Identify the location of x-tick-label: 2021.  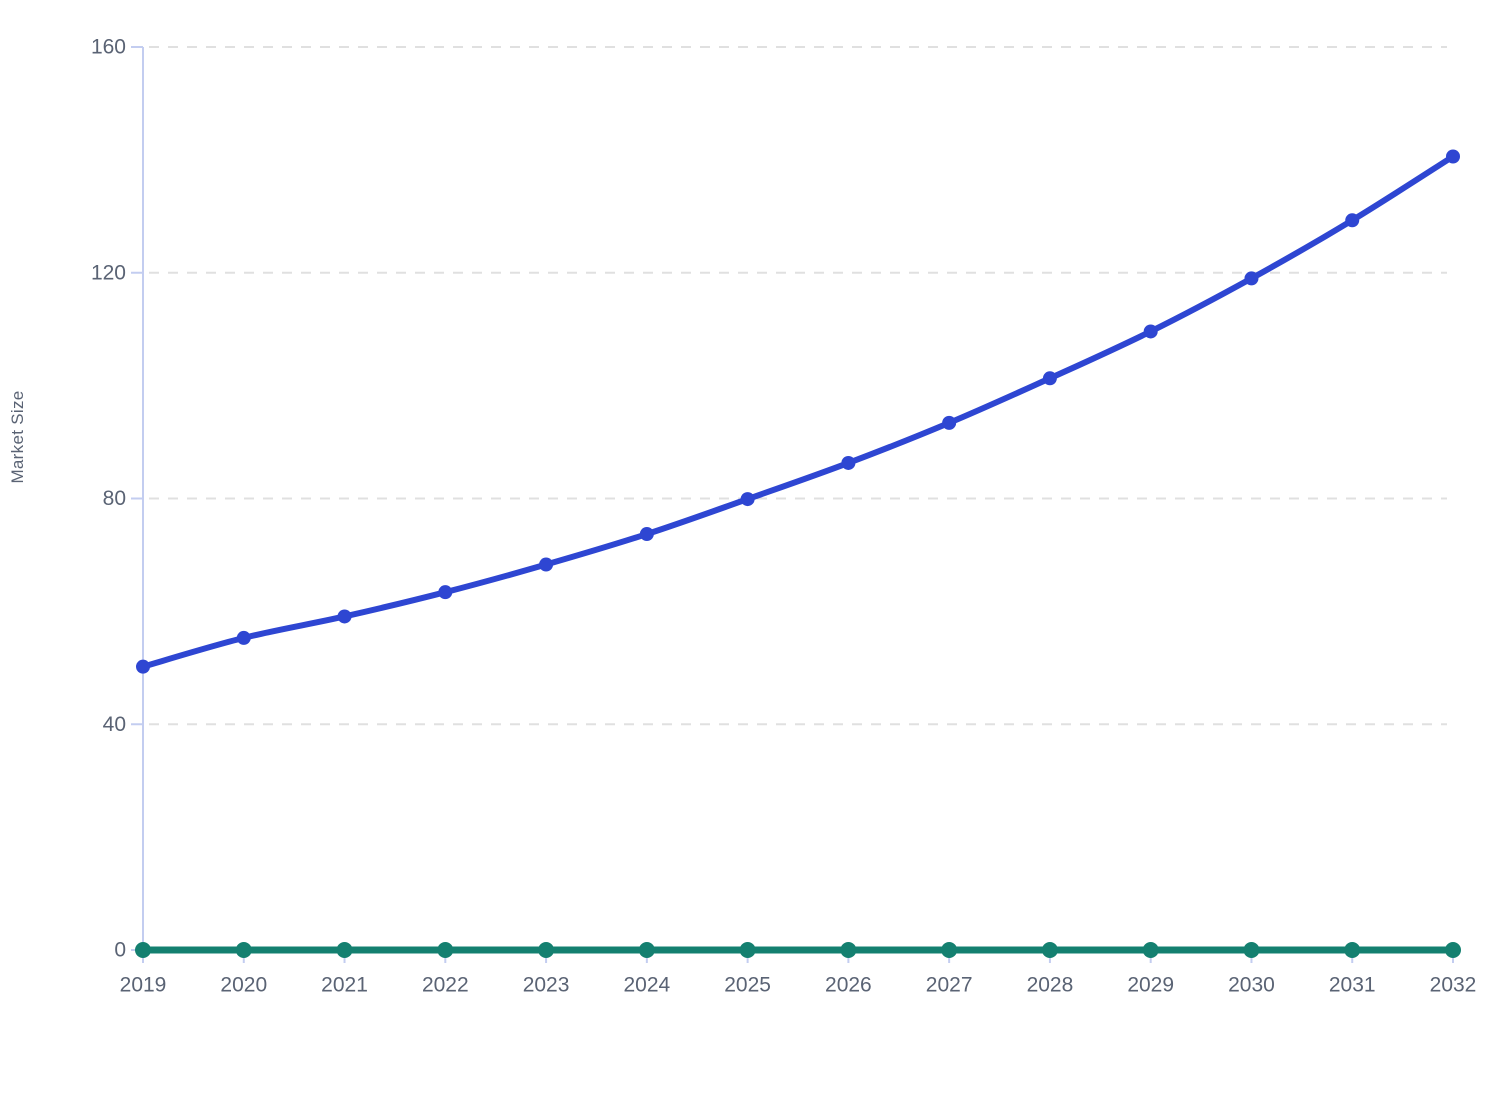
(344, 984).